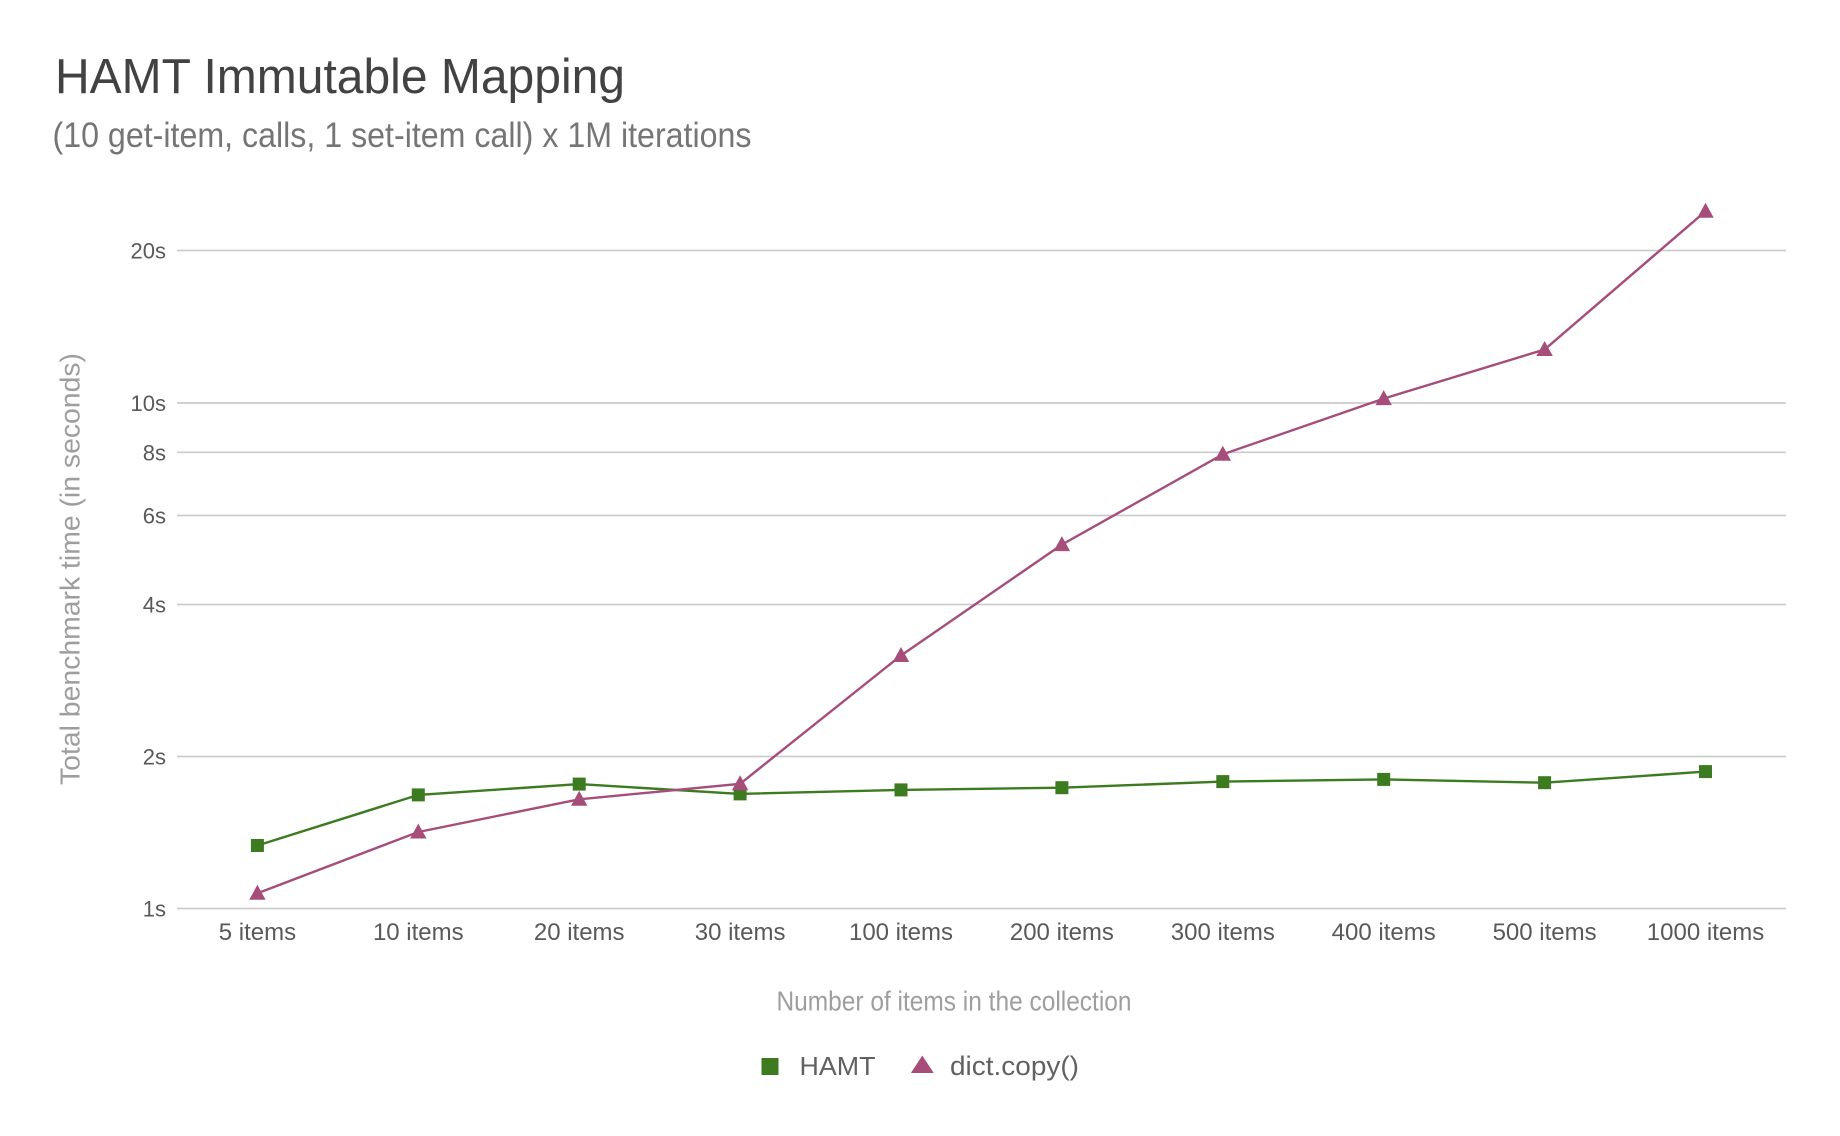 The height and width of the screenshot is (1136, 1840). Describe the element at coordinates (1384, 932) in the screenshot. I see `svg-text: 400 items` at that location.